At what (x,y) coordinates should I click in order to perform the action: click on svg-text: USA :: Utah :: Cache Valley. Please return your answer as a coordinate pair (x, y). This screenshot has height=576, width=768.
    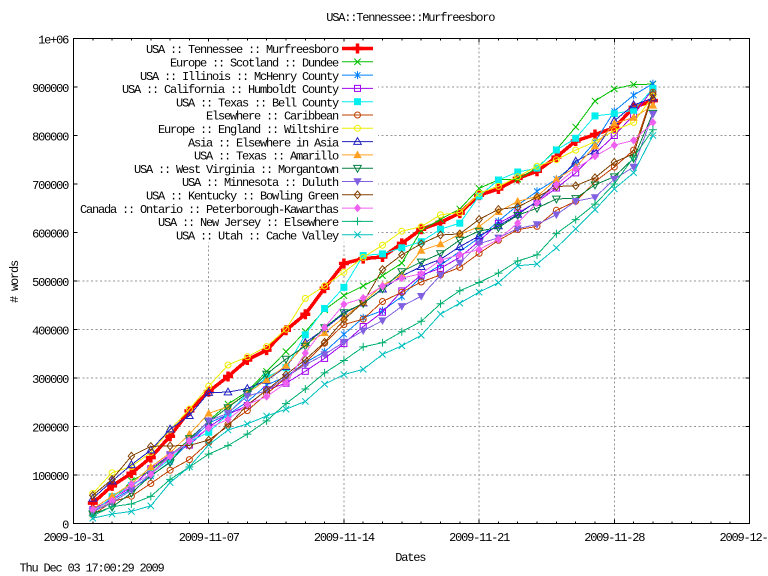
    Looking at the image, I should click on (257, 236).